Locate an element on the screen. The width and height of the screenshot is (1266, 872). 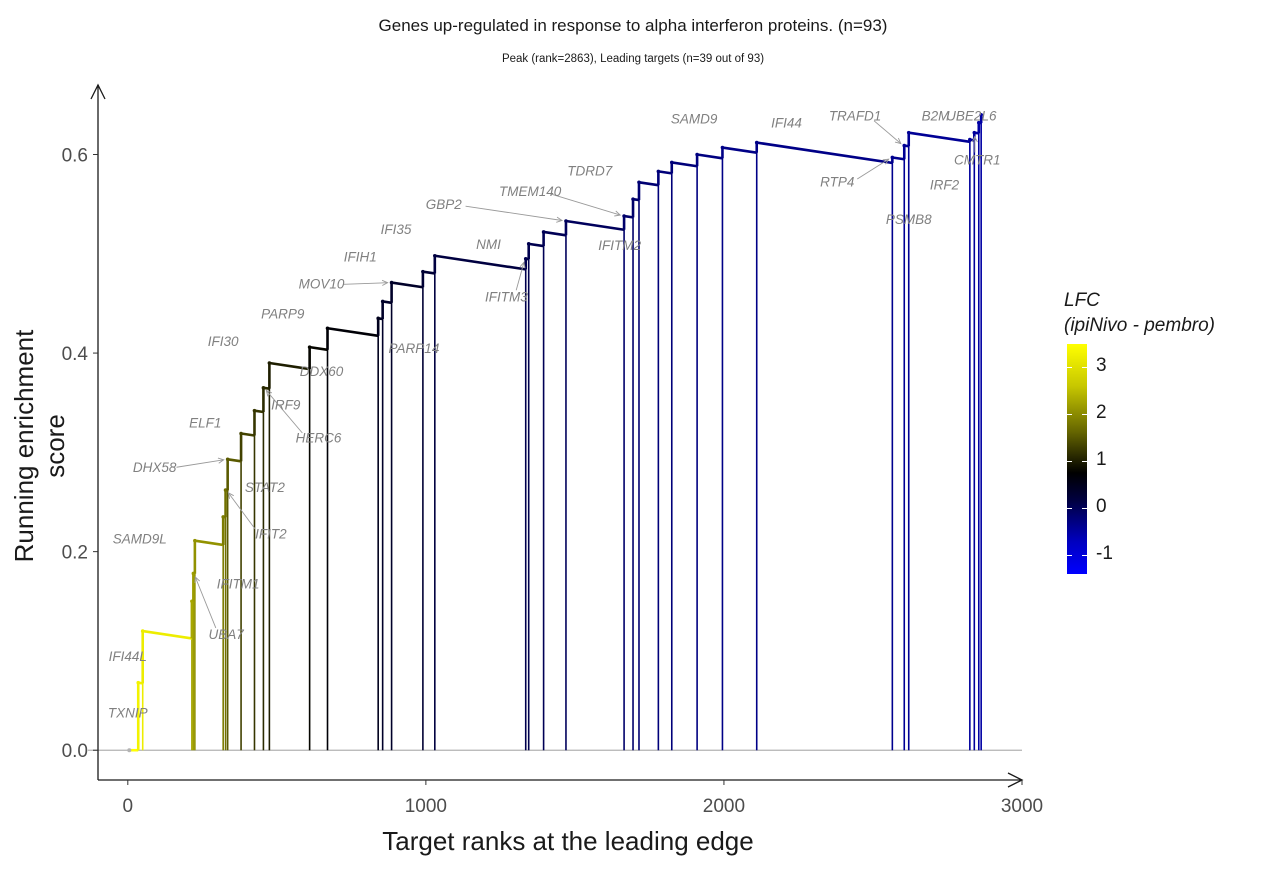
legend-tick-label: 0 is located at coordinates (1101, 507).